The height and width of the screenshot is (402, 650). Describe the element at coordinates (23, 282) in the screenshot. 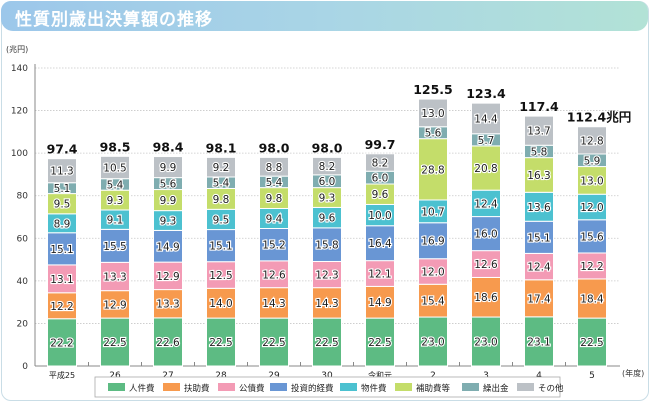

I see `y-tick-label: 40` at that location.